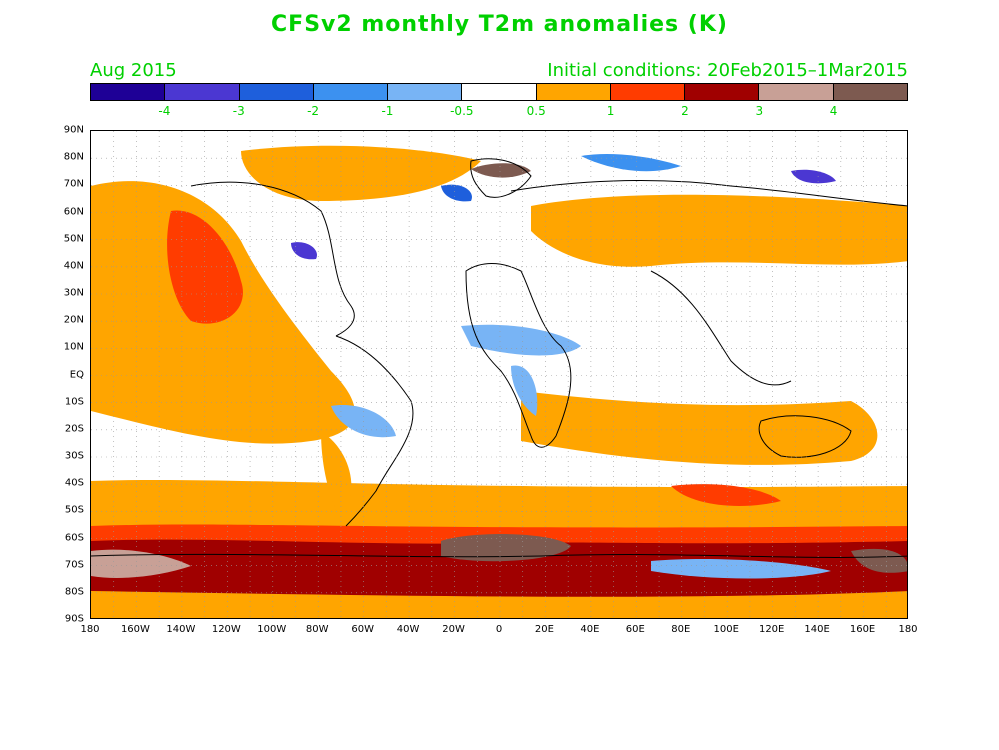 The width and height of the screenshot is (999, 750). What do you see at coordinates (76, 374) in the screenshot?
I see `latitude-label: EQ` at bounding box center [76, 374].